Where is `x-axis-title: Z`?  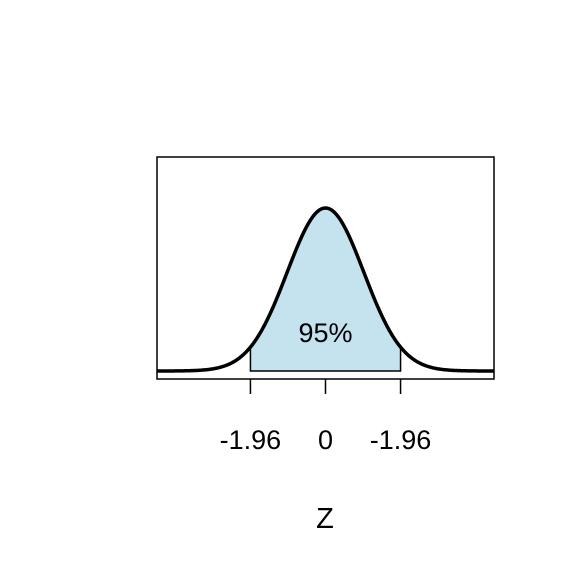 x-axis-title: Z is located at coordinates (325, 519).